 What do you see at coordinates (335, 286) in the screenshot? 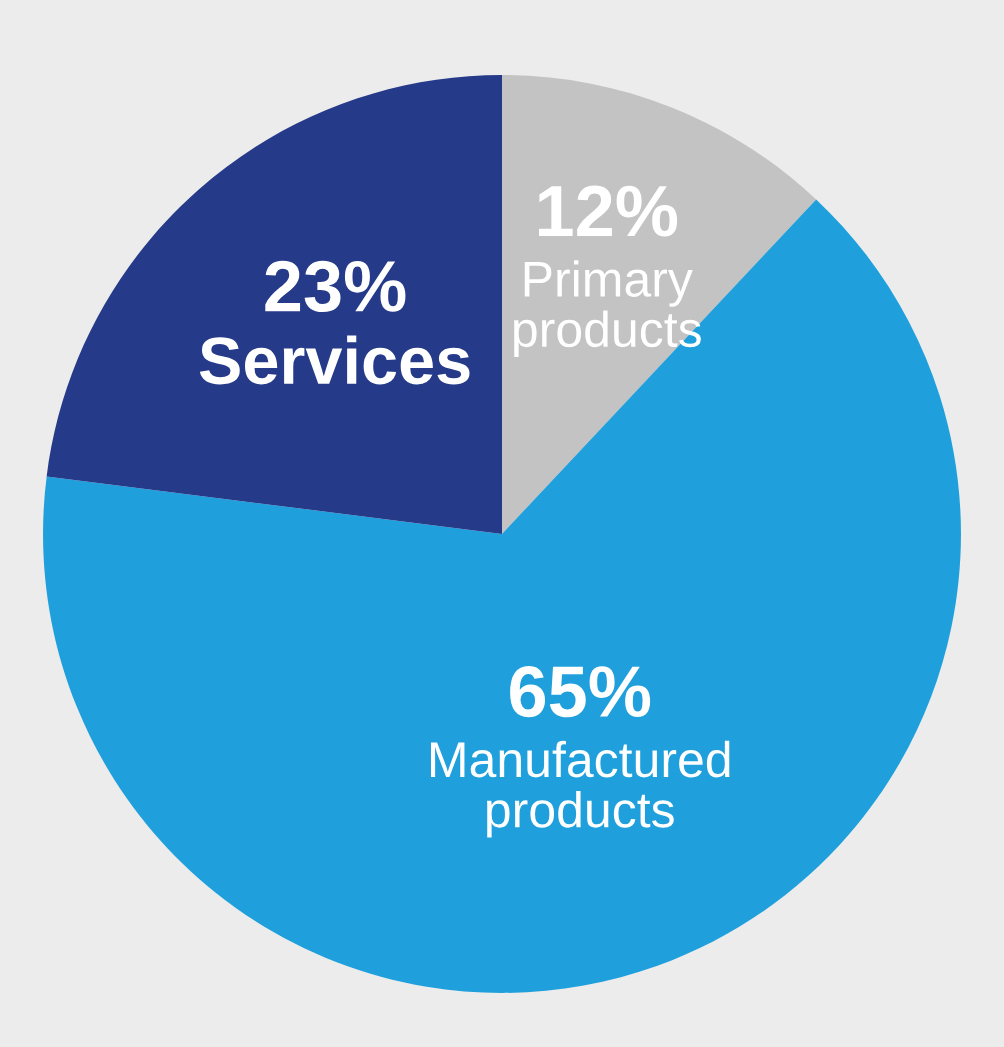
I see `data-label: 23%` at bounding box center [335, 286].